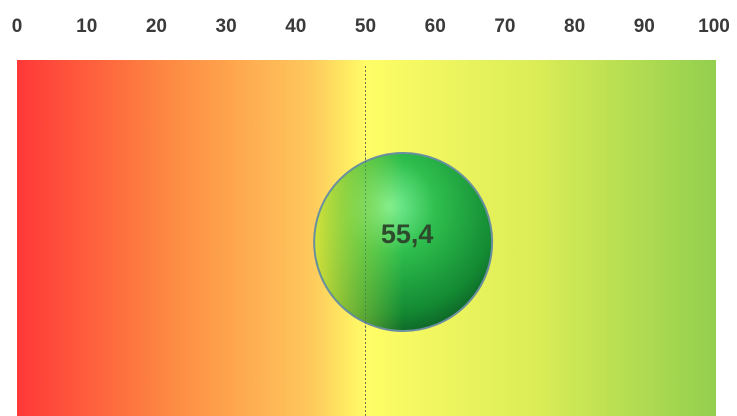  Describe the element at coordinates (435, 26) in the screenshot. I see `x-tick-label: 60` at that location.